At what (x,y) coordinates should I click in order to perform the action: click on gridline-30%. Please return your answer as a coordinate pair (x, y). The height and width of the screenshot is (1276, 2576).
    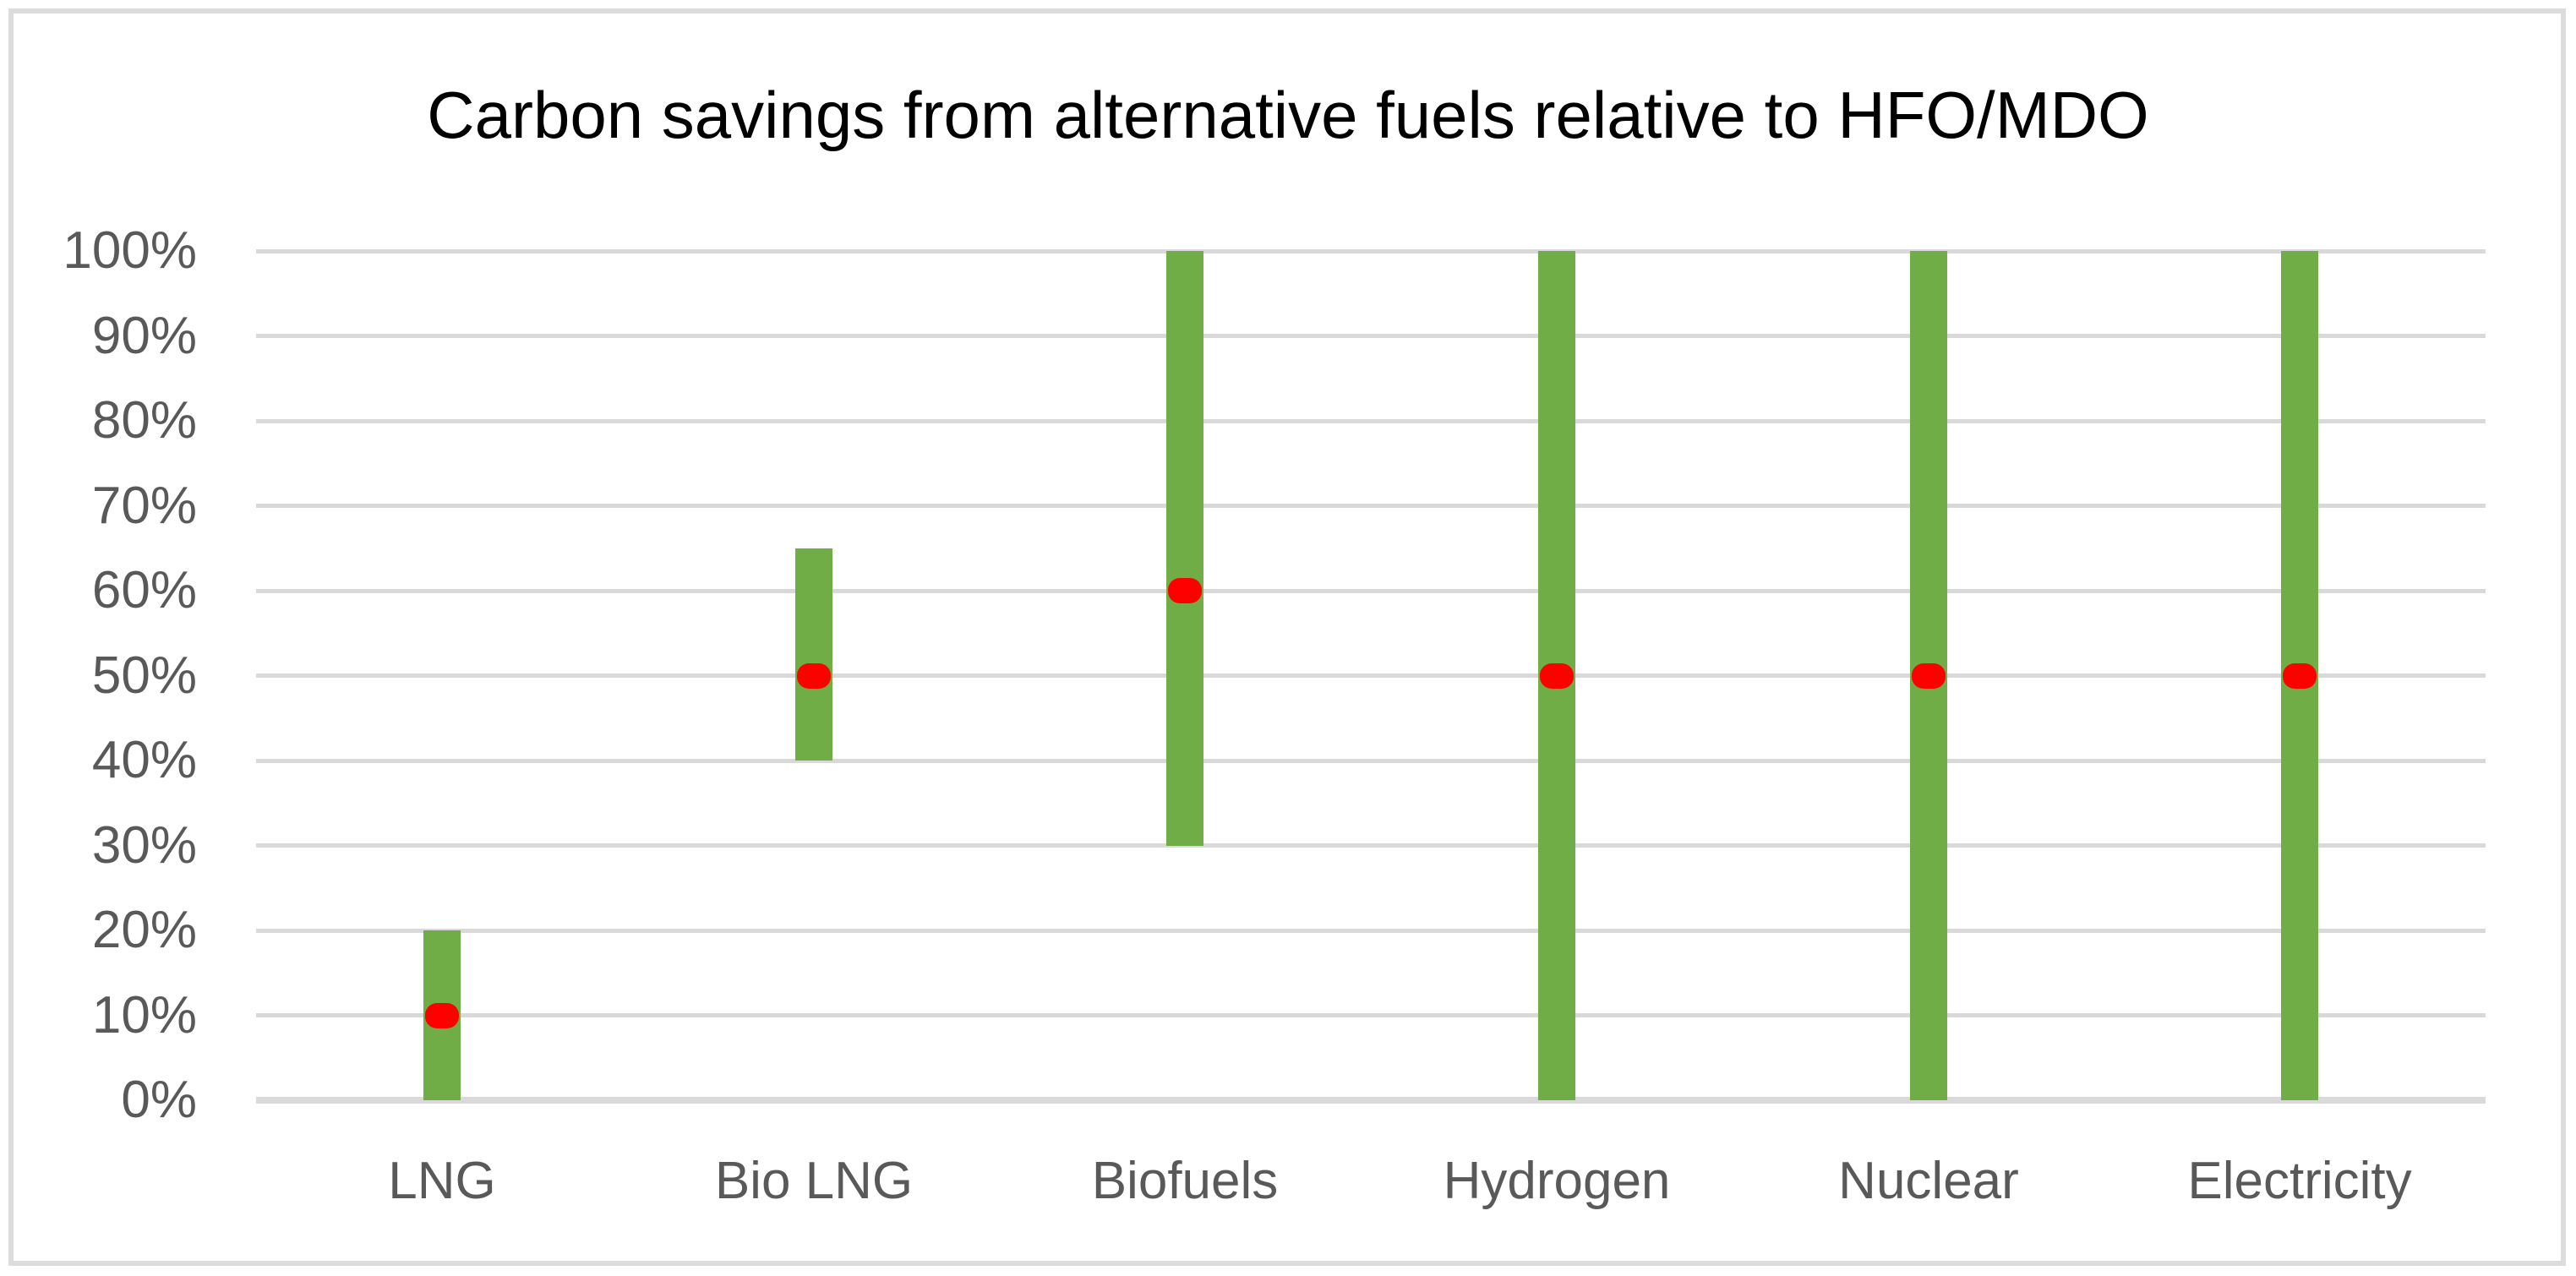
    Looking at the image, I should click on (1371, 845).